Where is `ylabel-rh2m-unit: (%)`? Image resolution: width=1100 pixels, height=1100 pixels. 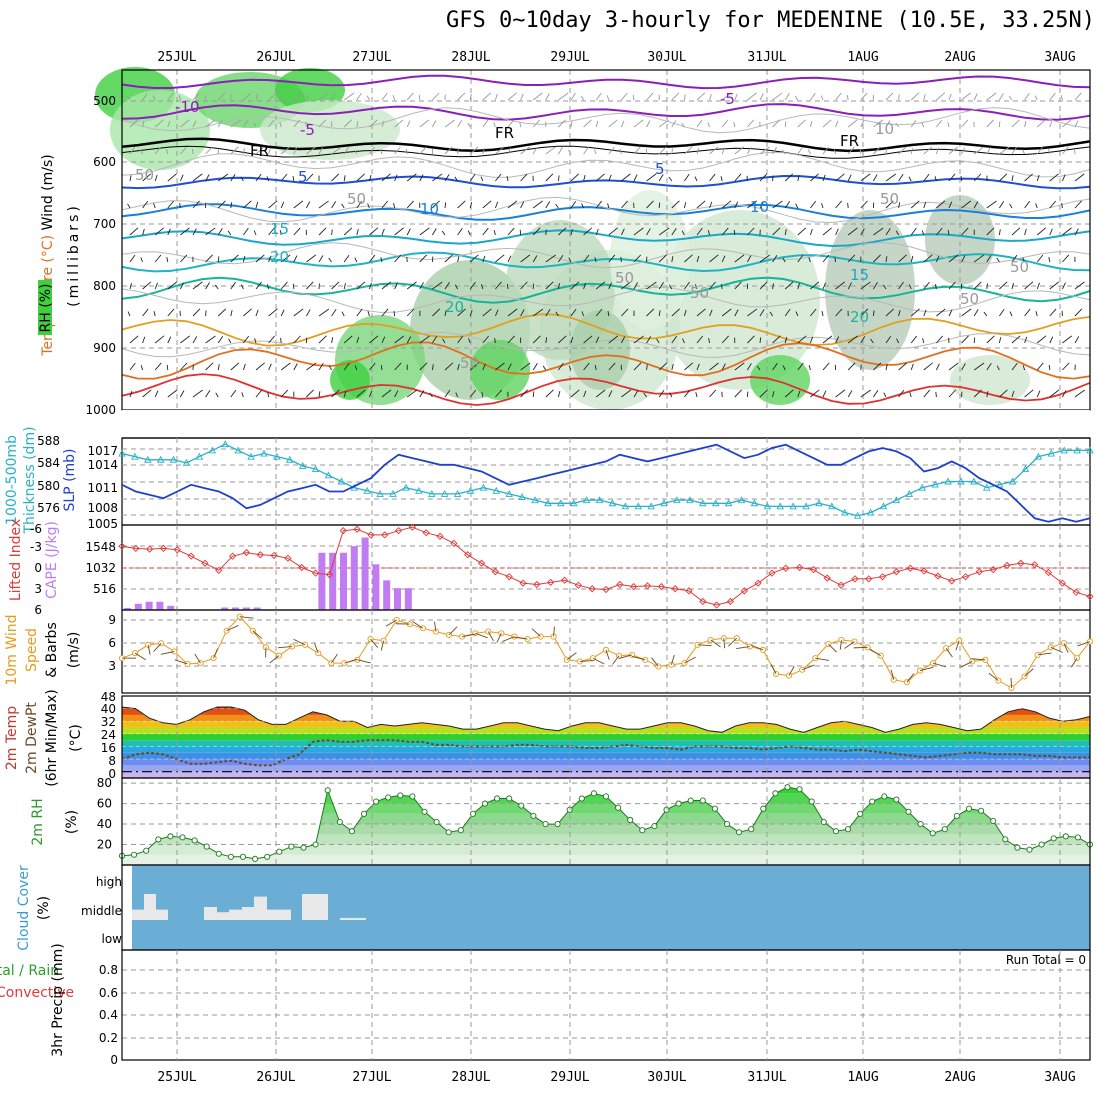 ylabel-rh2m-unit: (%) is located at coordinates (72, 822).